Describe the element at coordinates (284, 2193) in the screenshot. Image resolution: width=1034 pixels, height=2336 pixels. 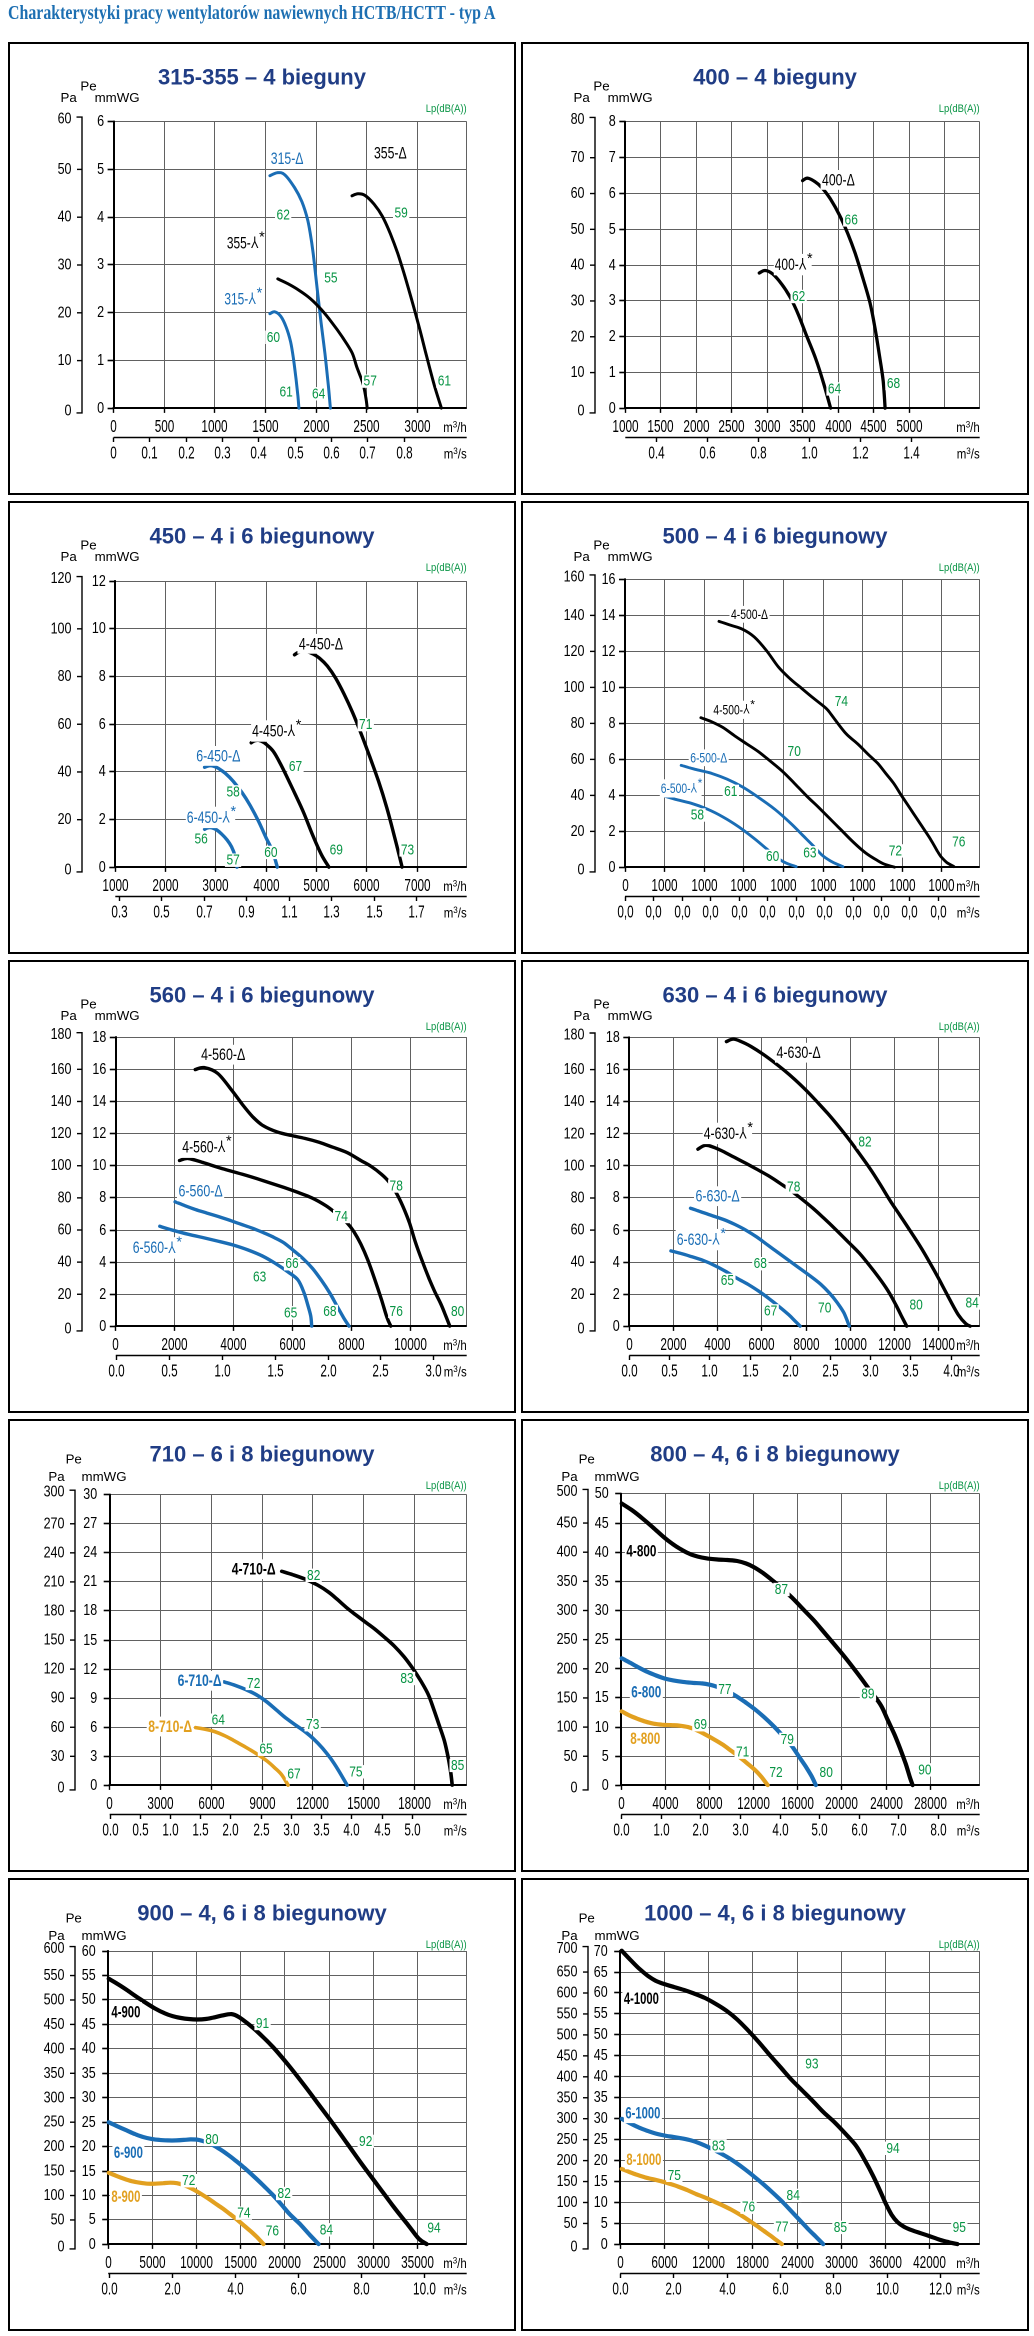
I see `svg-text: 82` at that location.